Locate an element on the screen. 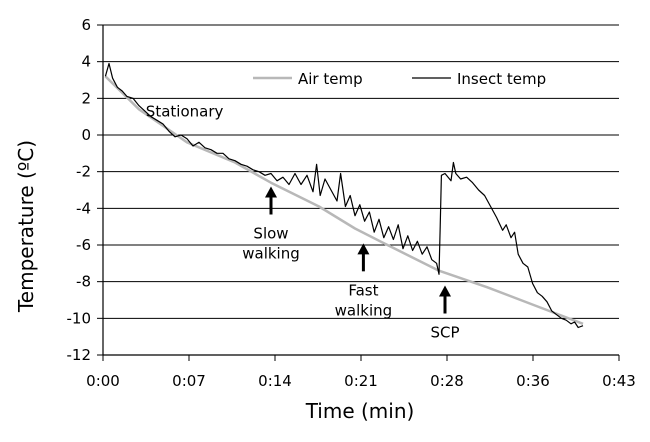 The width and height of the screenshot is (650, 442). x-tick-label: 0:36 is located at coordinates (533, 381).